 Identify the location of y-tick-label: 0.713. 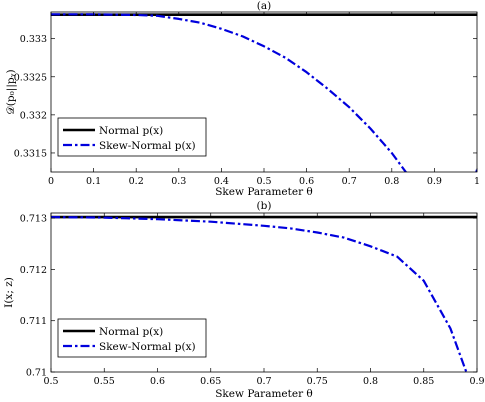
(33, 219).